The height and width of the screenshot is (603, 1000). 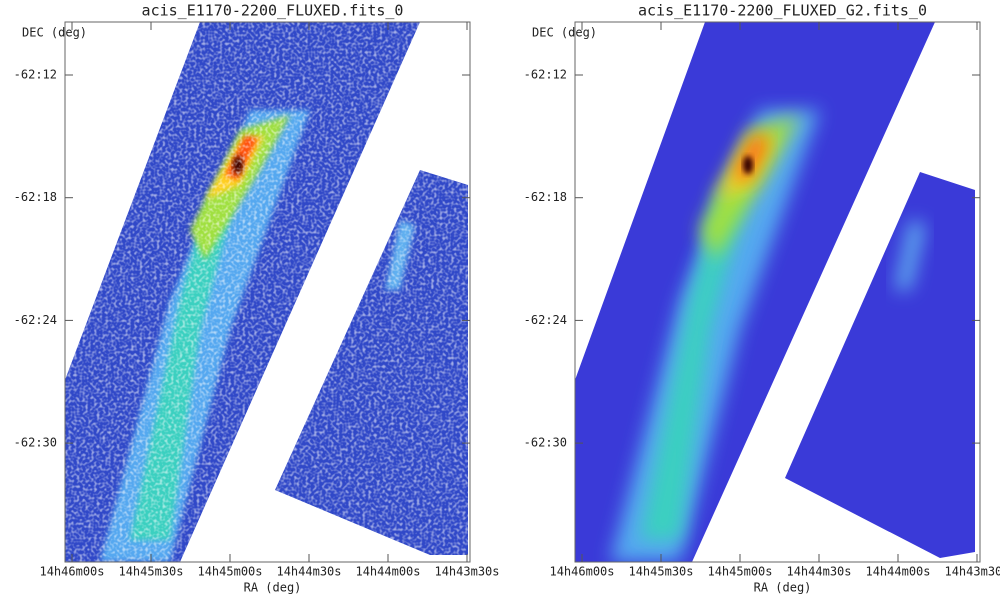 What do you see at coordinates (748, 165) in the screenshot?
I see `image-core` at bounding box center [748, 165].